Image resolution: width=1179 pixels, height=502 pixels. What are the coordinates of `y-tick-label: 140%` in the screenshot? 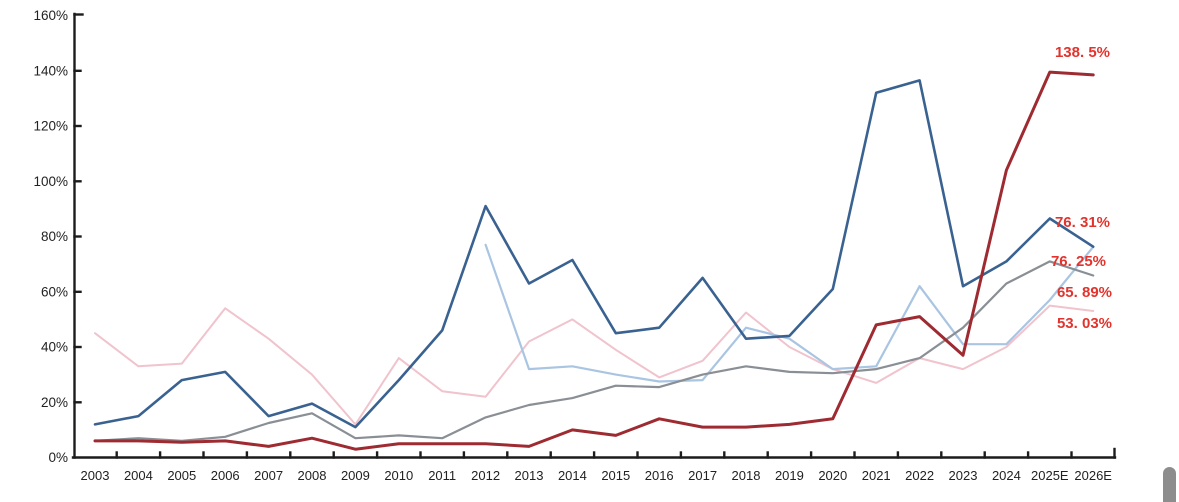 It's located at (50, 70).